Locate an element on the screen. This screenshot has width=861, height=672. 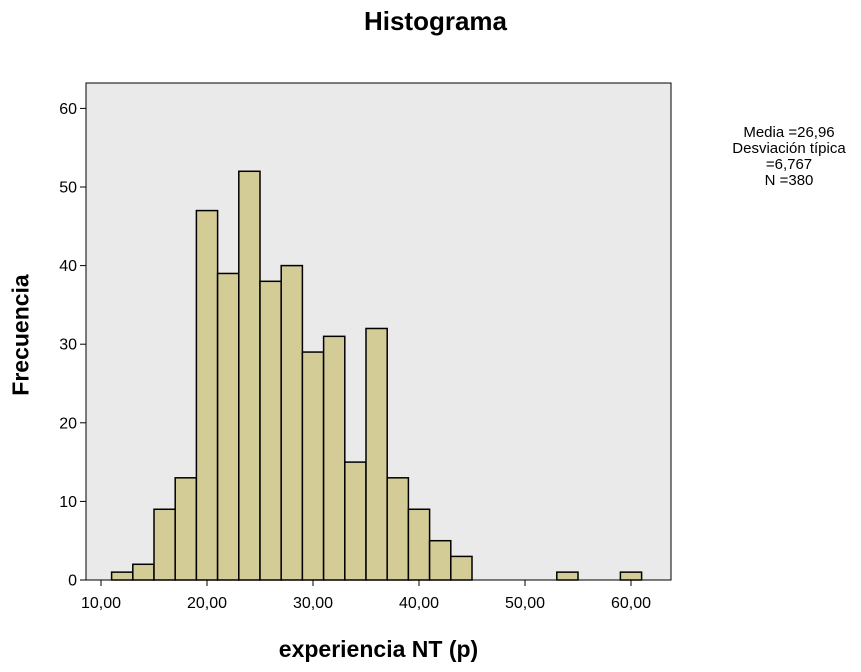
y-tick-label: 60 is located at coordinates (68, 109).